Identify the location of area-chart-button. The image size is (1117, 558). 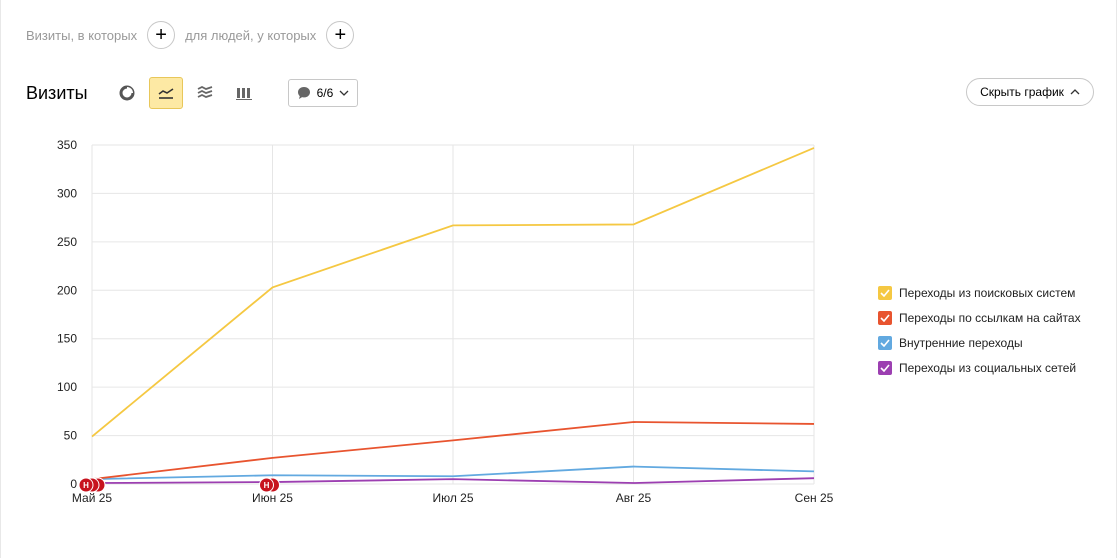
(205, 93).